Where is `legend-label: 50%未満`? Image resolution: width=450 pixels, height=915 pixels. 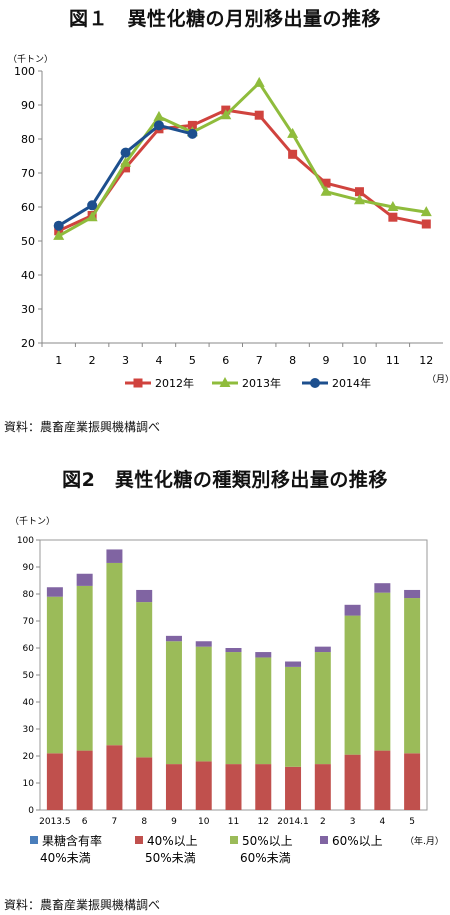 legend-label: 50%未満 is located at coordinates (170, 858).